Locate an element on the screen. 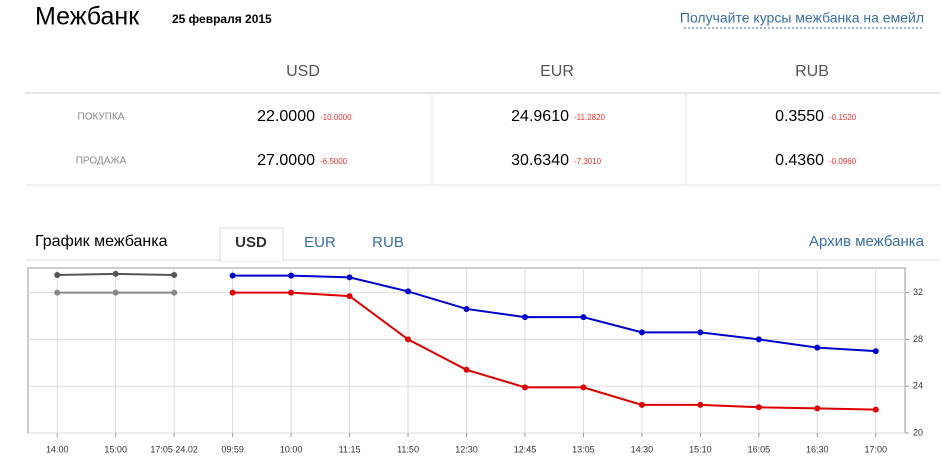 The height and width of the screenshot is (467, 941). rate-value: 0.4360 is located at coordinates (799, 160).